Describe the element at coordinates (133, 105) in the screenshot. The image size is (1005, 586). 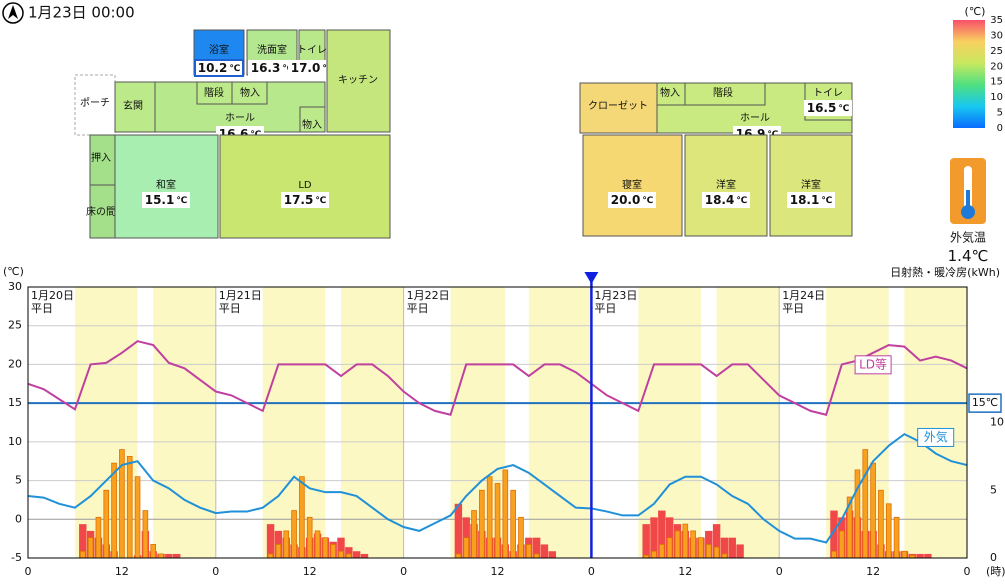
I see `room-name: 玄関` at that location.